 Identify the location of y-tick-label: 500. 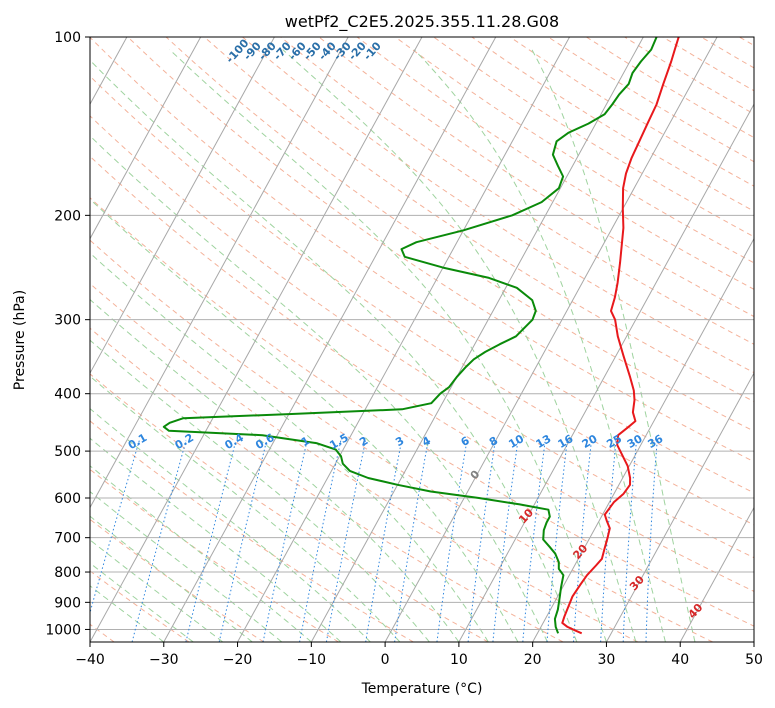
(67, 452).